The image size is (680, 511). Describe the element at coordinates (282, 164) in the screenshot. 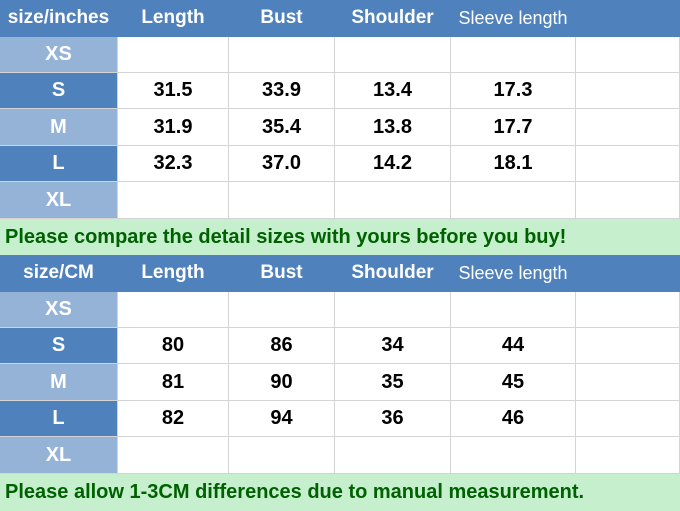

I see `table-cell: 37.0` at that location.